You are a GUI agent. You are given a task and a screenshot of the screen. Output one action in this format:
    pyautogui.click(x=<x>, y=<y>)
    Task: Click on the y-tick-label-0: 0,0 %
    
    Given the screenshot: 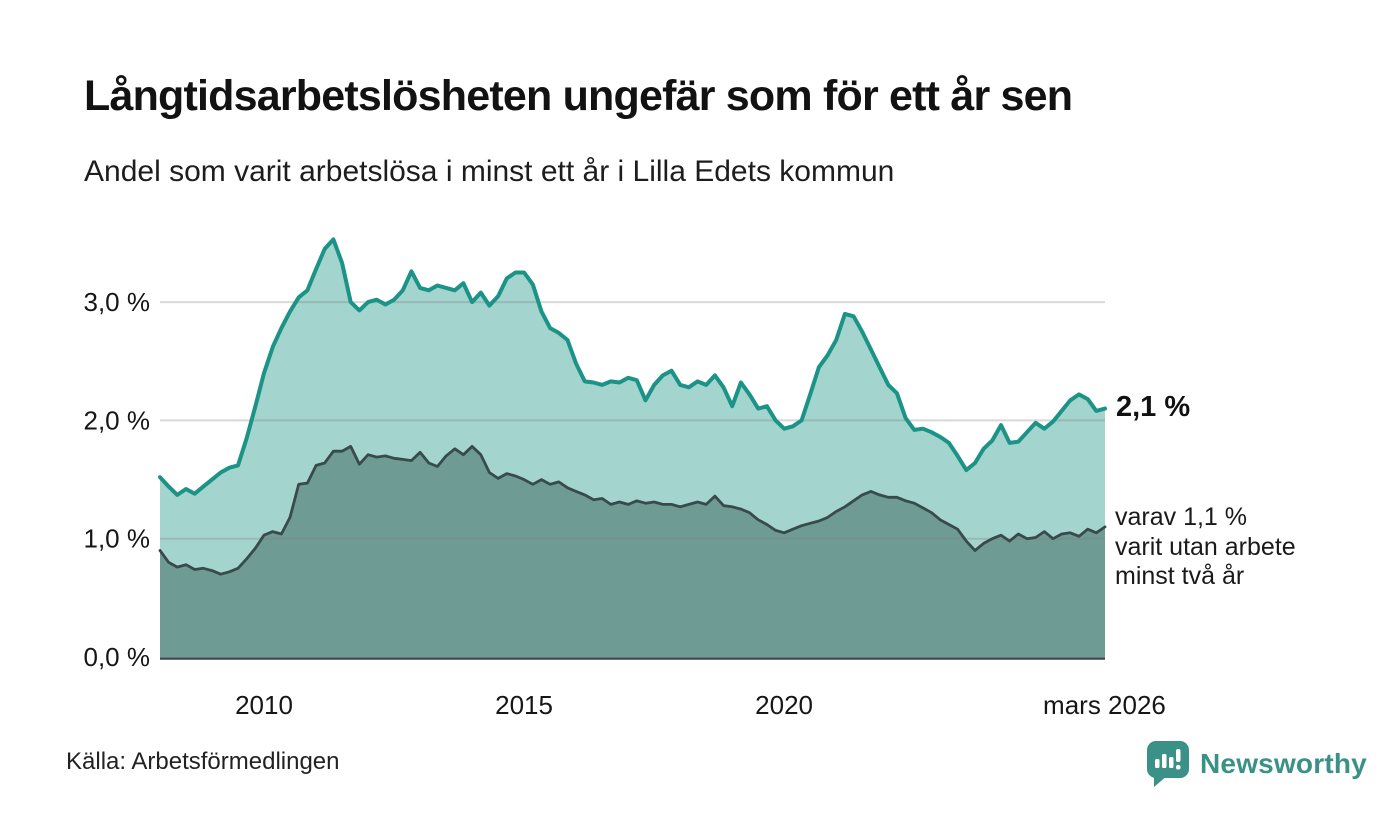 What is the action you would take?
    pyautogui.click(x=117, y=657)
    